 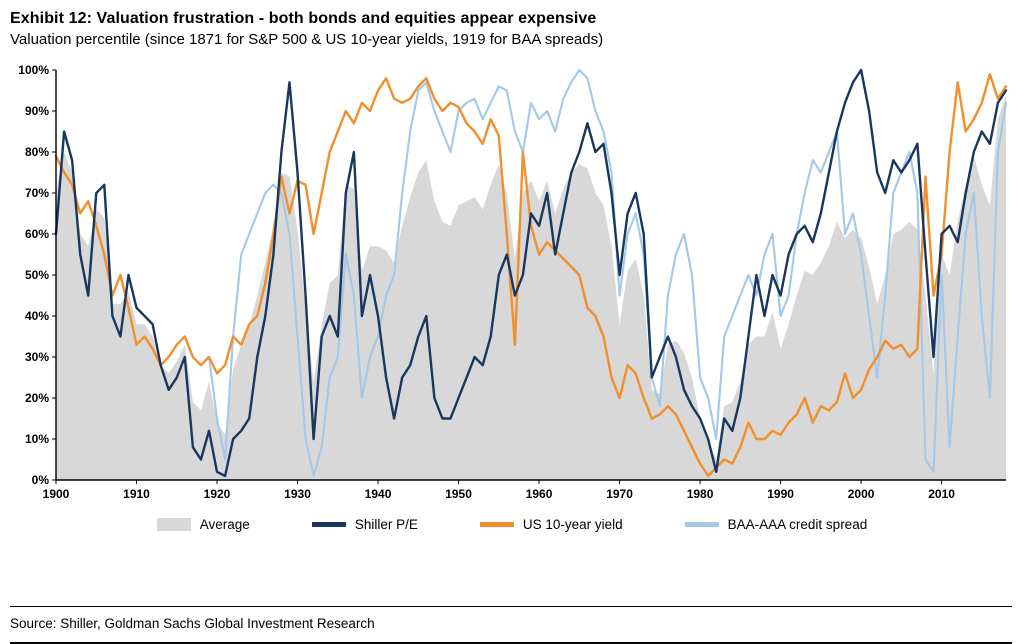 What do you see at coordinates (619, 494) in the screenshot?
I see `svg-text: 1970` at bounding box center [619, 494].